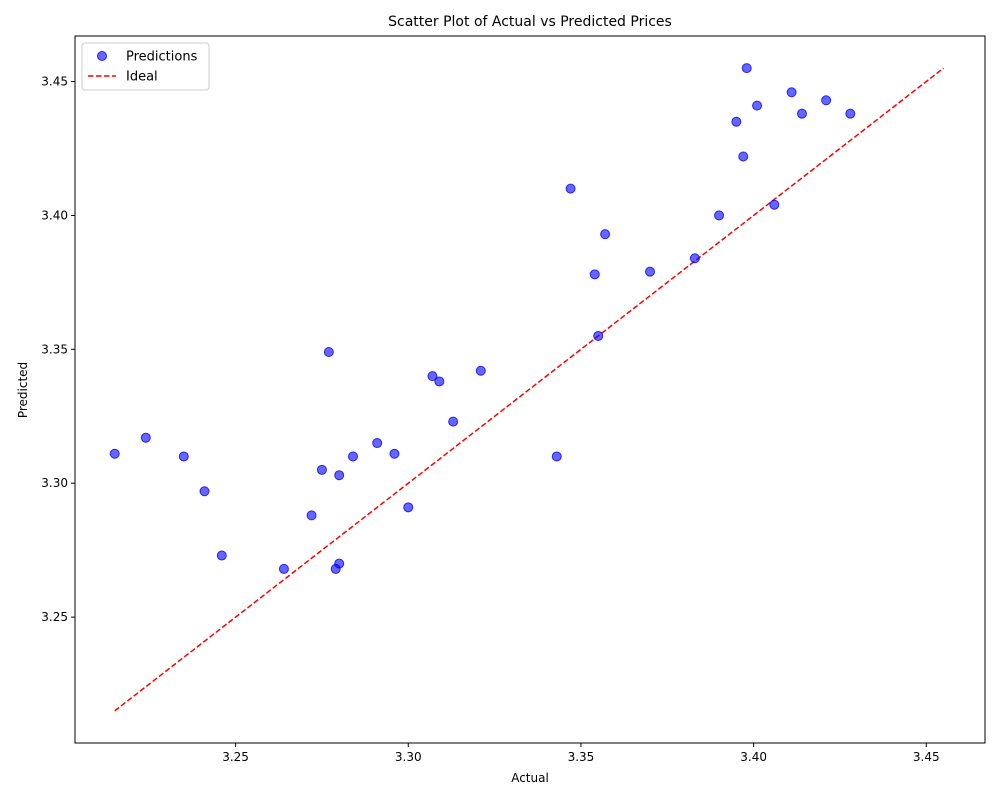 The width and height of the screenshot is (1000, 800). What do you see at coordinates (408, 757) in the screenshot?
I see `x-tick-label: 3.30` at bounding box center [408, 757].